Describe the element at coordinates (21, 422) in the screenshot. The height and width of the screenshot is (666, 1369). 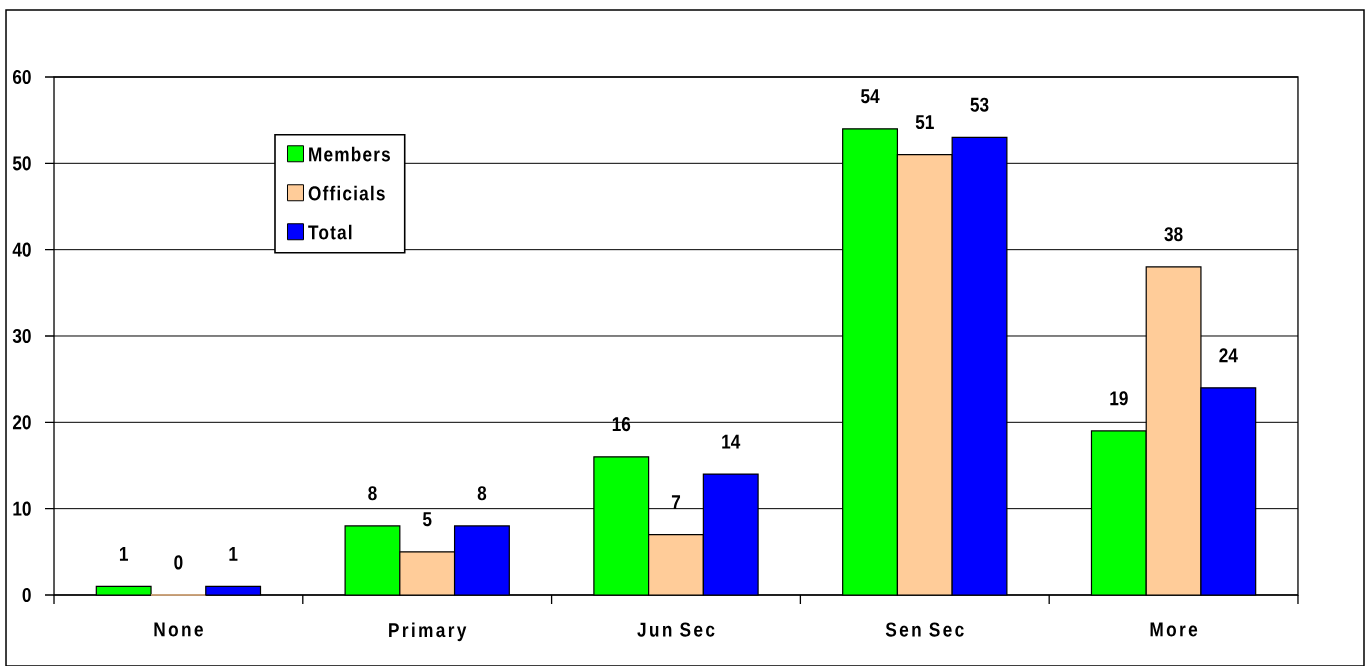
I see `y-tick-label: 20` at that location.